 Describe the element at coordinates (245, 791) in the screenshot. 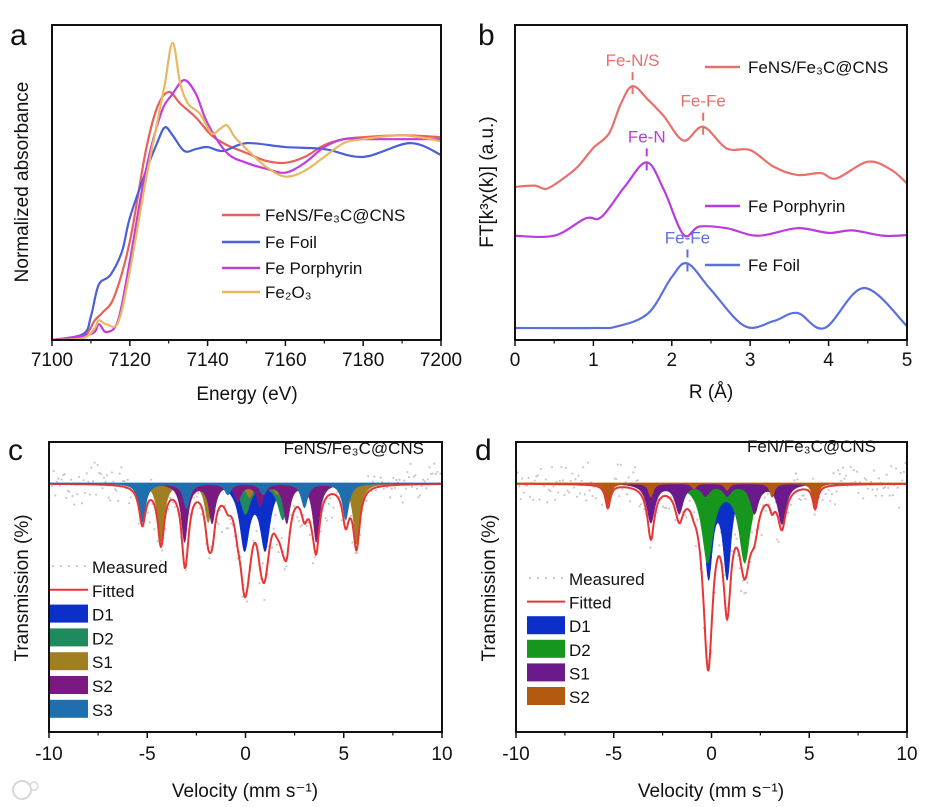

I see `x-axis-label: Velocity (mm s⁻¹)` at that location.